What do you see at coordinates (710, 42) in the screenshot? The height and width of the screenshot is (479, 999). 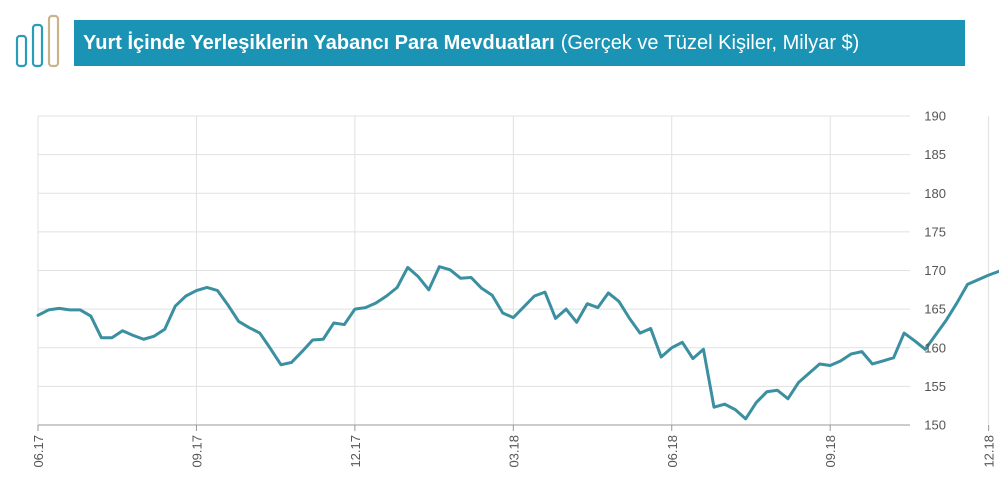 I see `chart-subtitle: (Gerçek ve Tüzel Kişiler, Milyar $)` at bounding box center [710, 42].